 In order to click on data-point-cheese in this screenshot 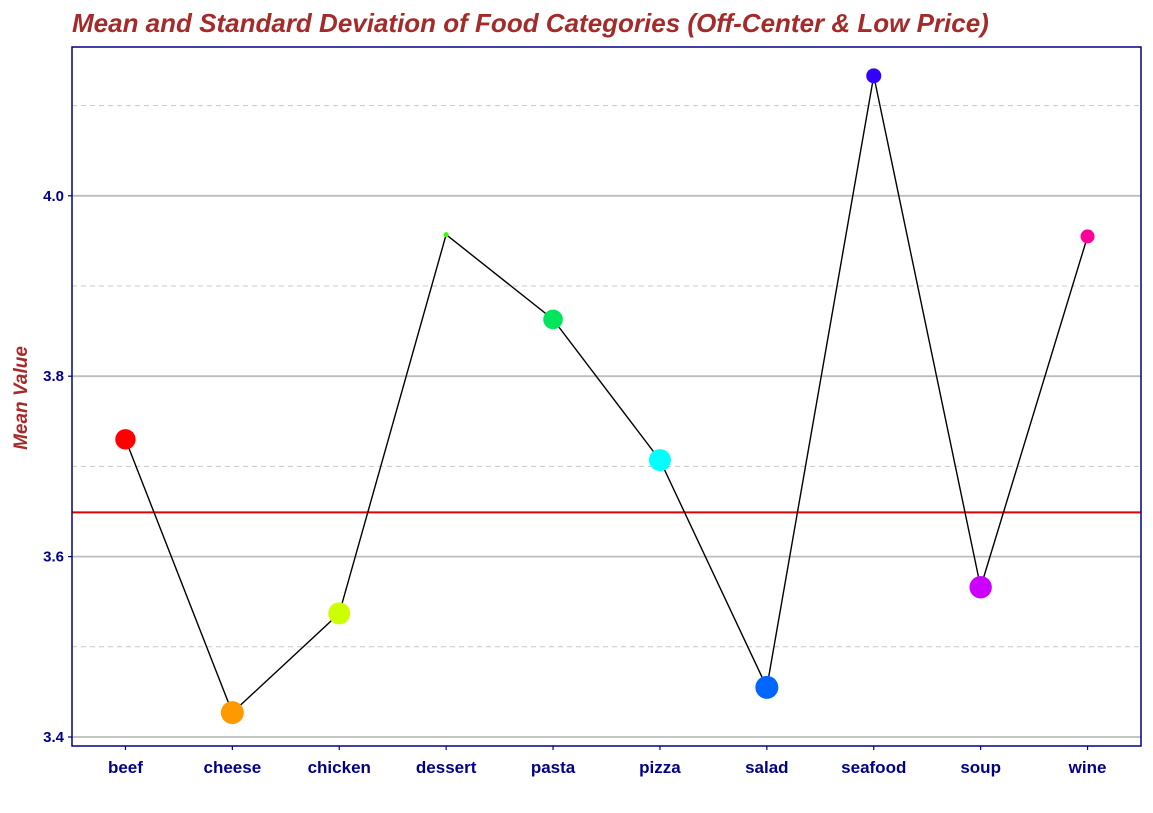, I will do `click(232, 713)`.